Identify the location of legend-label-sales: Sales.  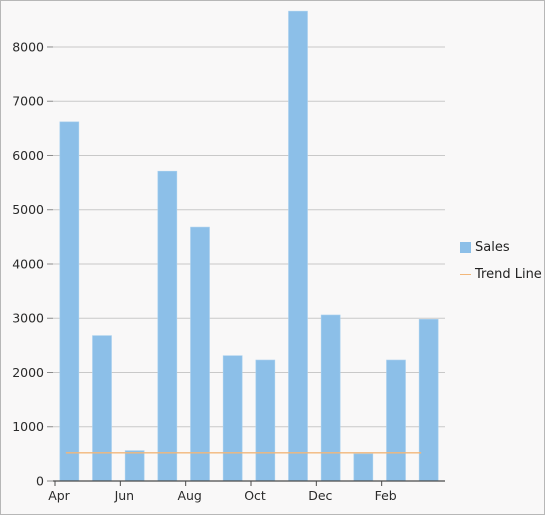
(492, 247).